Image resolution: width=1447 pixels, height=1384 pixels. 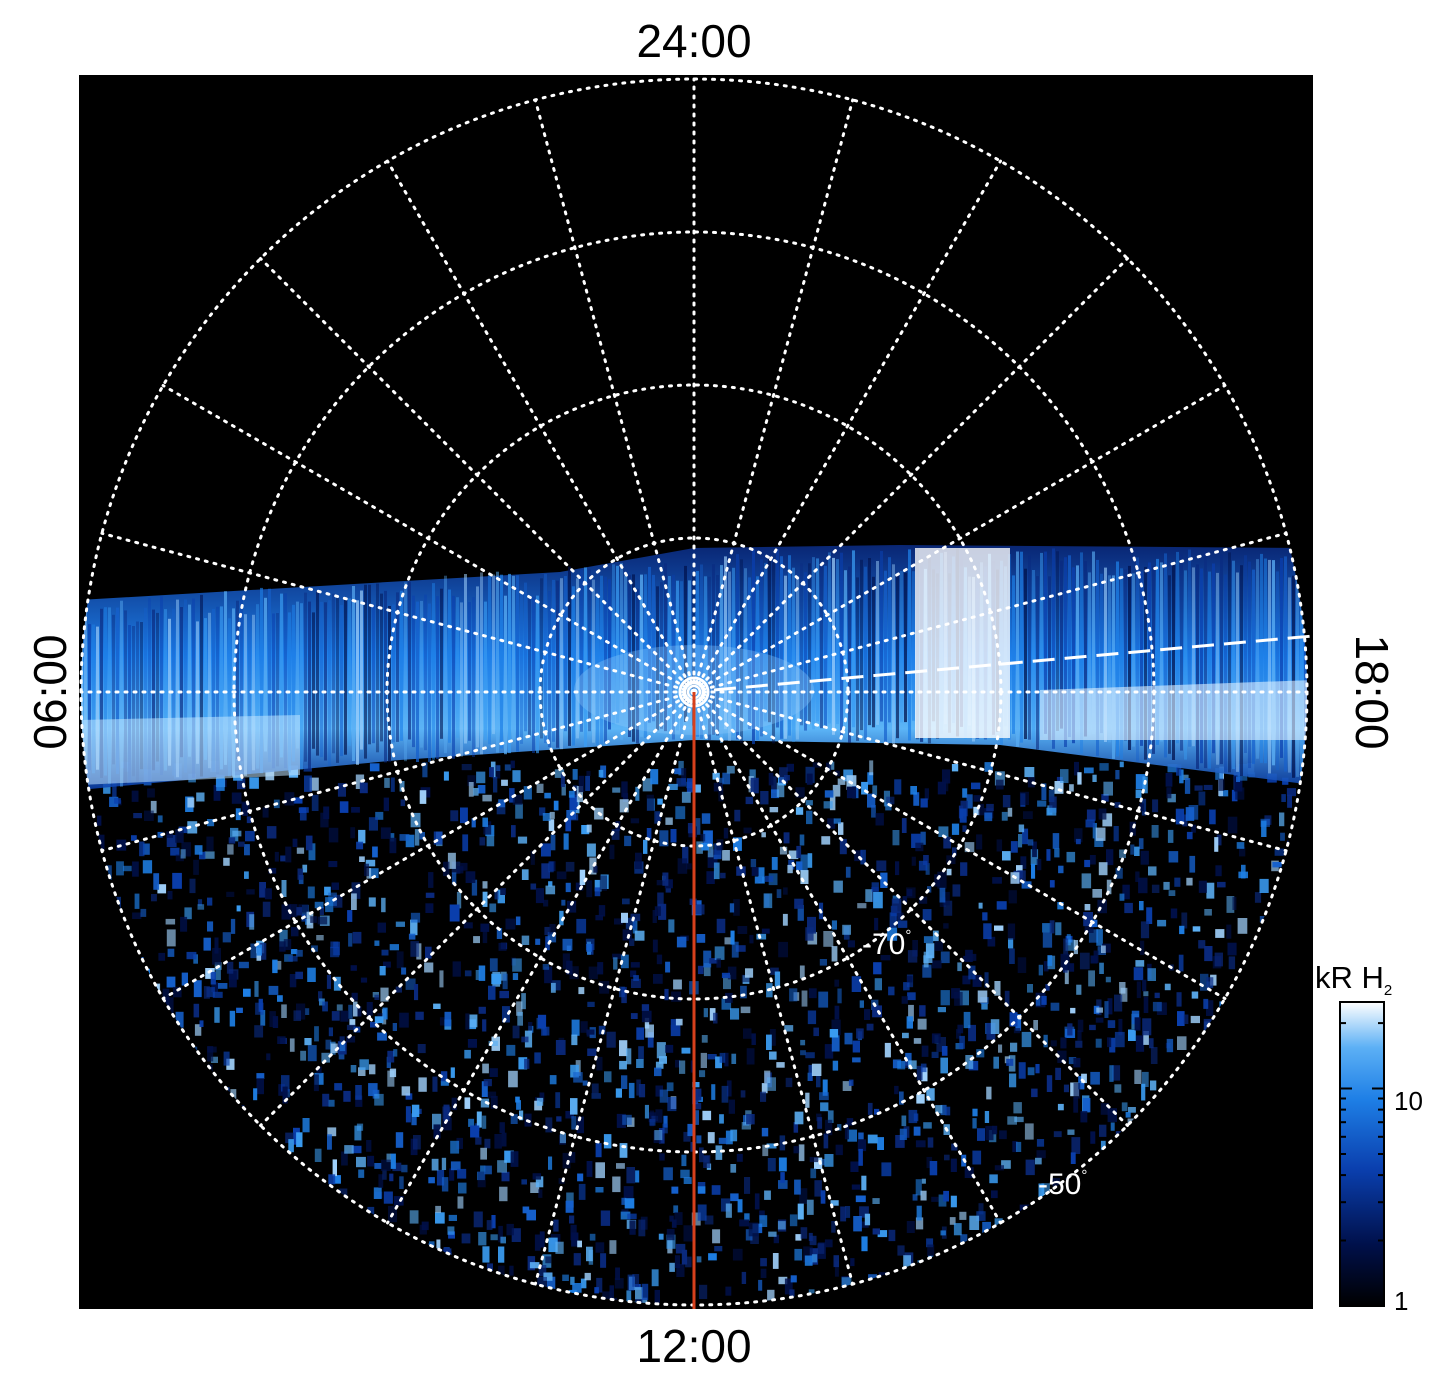 What do you see at coordinates (50, 692) in the screenshot?
I see `local-time-label-left: 06:00` at bounding box center [50, 692].